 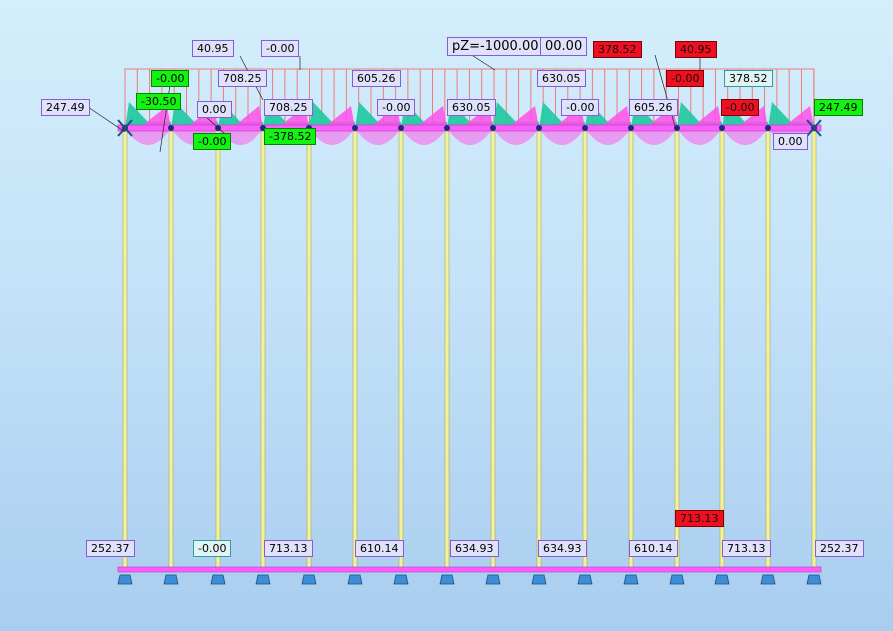 I want to click on load-label-partial: 00.00, so click(x=564, y=46).